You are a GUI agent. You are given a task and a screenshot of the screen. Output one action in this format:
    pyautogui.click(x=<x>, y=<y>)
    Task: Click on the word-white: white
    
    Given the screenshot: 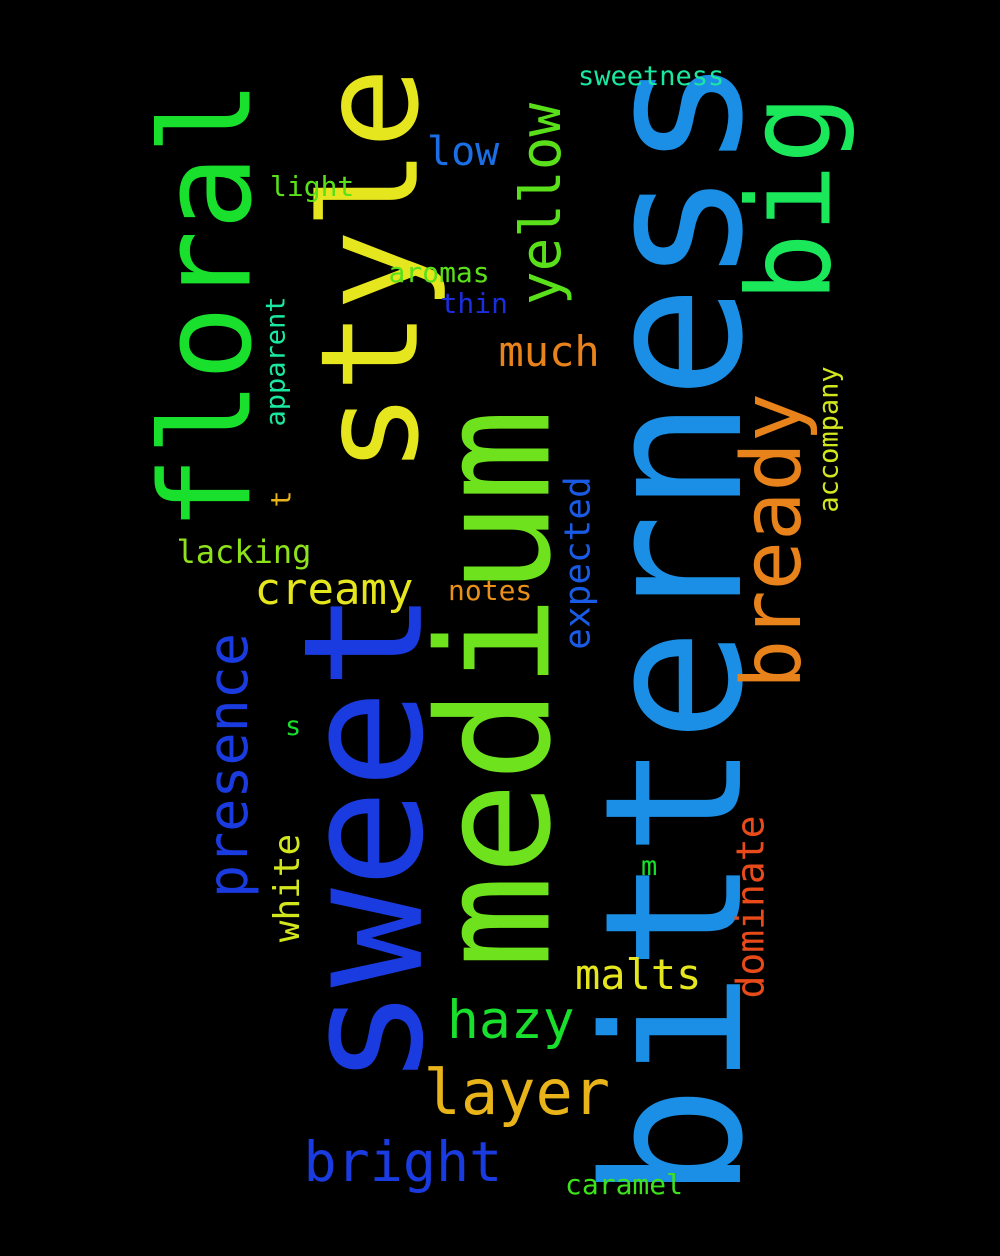 What is the action you would take?
    pyautogui.click(x=288, y=888)
    